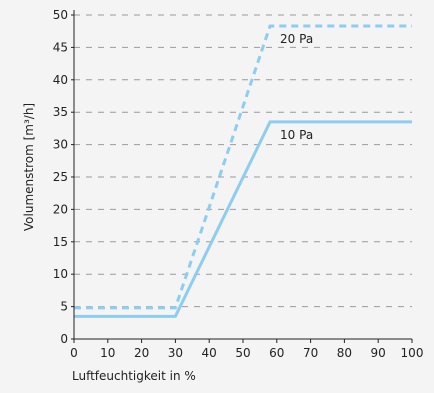  What do you see at coordinates (64, 339) in the screenshot?
I see `y-tick-label: 0` at bounding box center [64, 339].